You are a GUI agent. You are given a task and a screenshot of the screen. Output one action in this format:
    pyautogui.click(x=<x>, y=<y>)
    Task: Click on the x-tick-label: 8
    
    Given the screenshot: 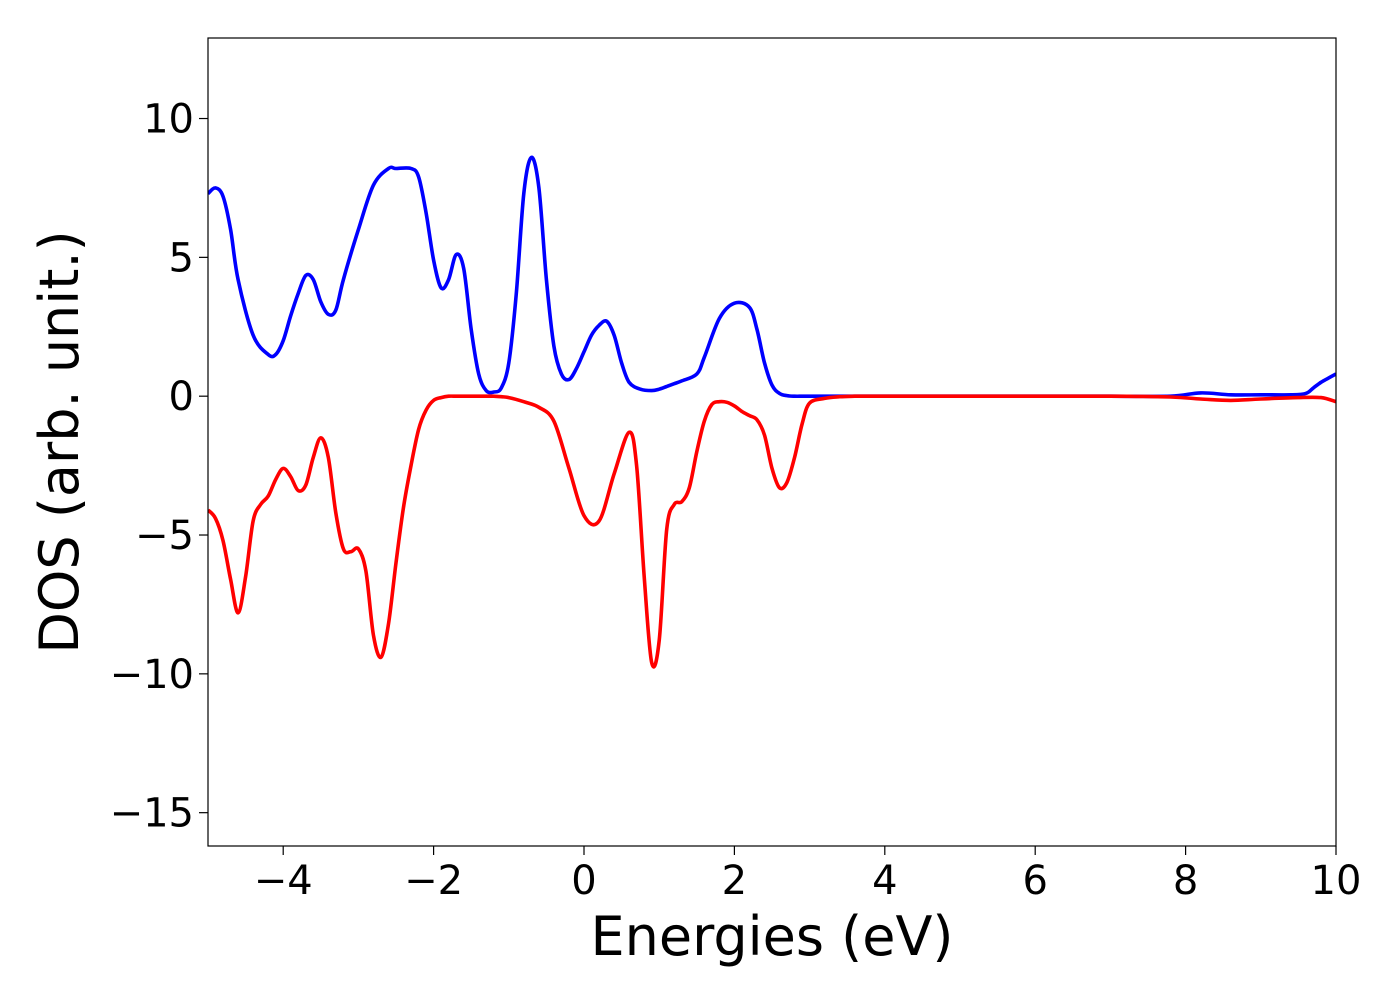 What is the action you would take?
    pyautogui.click(x=1185, y=881)
    